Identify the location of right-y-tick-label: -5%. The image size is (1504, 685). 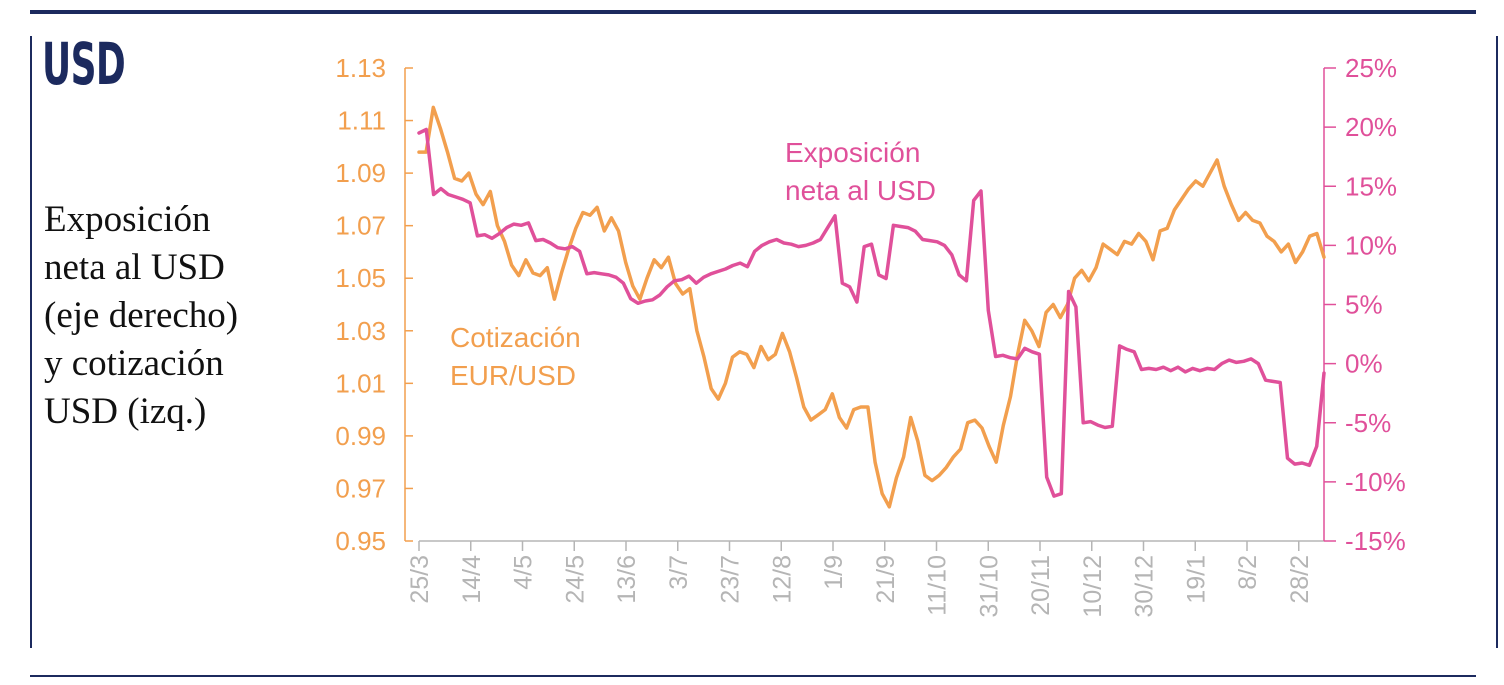
(1368, 423).